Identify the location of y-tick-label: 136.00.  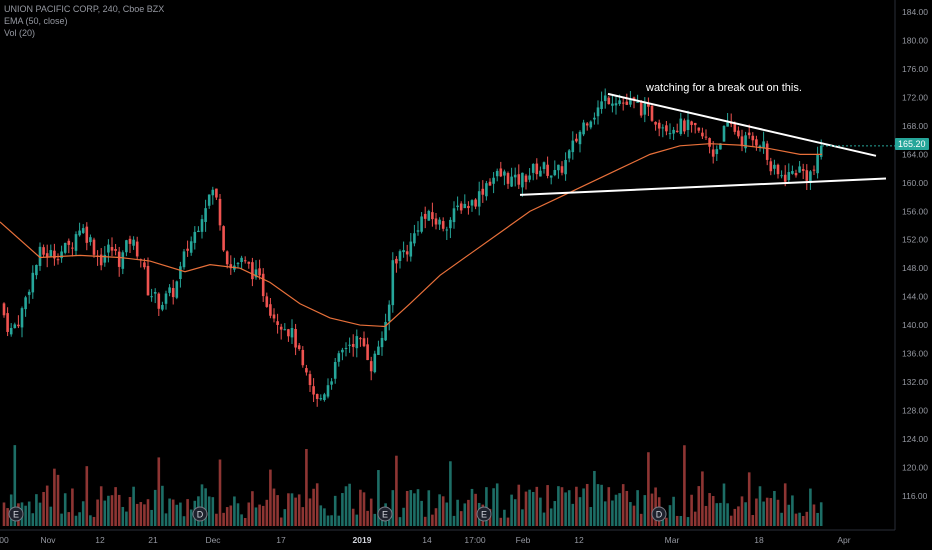
(915, 354).